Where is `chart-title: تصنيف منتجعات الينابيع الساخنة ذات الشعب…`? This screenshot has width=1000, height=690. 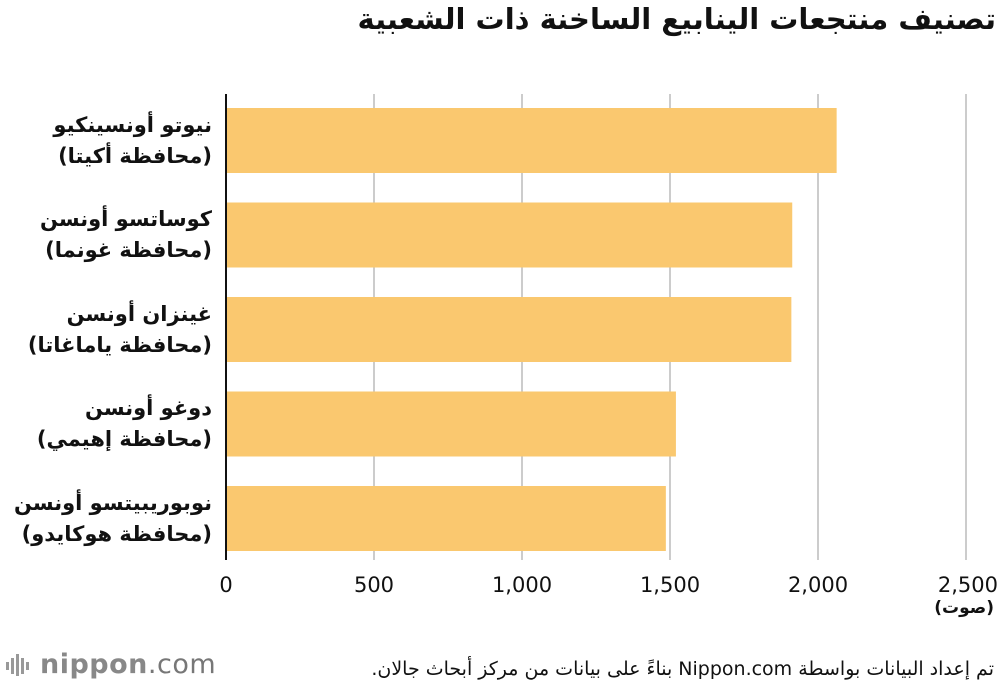
chart-title: تصنيف منتجعات الينابيع الساخنة ذات الشعب… is located at coordinates (676, 19).